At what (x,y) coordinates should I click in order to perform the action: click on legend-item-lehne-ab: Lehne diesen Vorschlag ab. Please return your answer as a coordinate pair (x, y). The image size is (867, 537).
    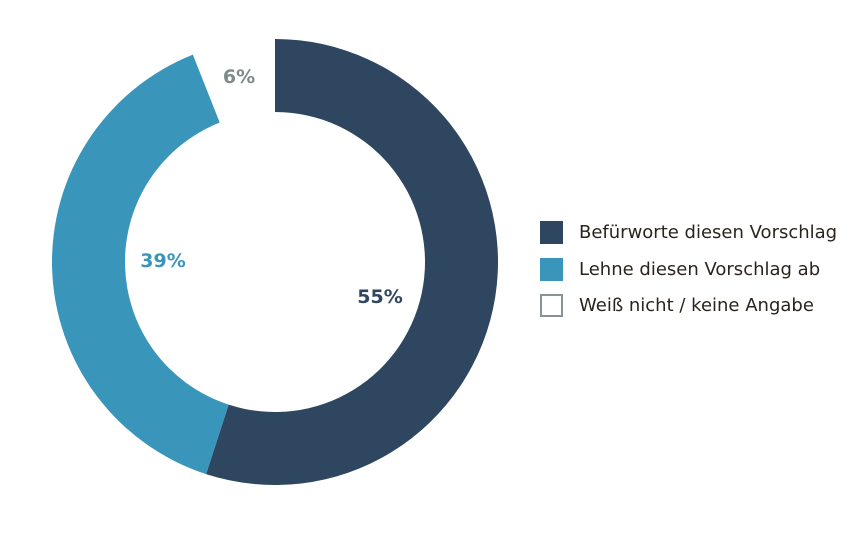
    Looking at the image, I should click on (680, 269).